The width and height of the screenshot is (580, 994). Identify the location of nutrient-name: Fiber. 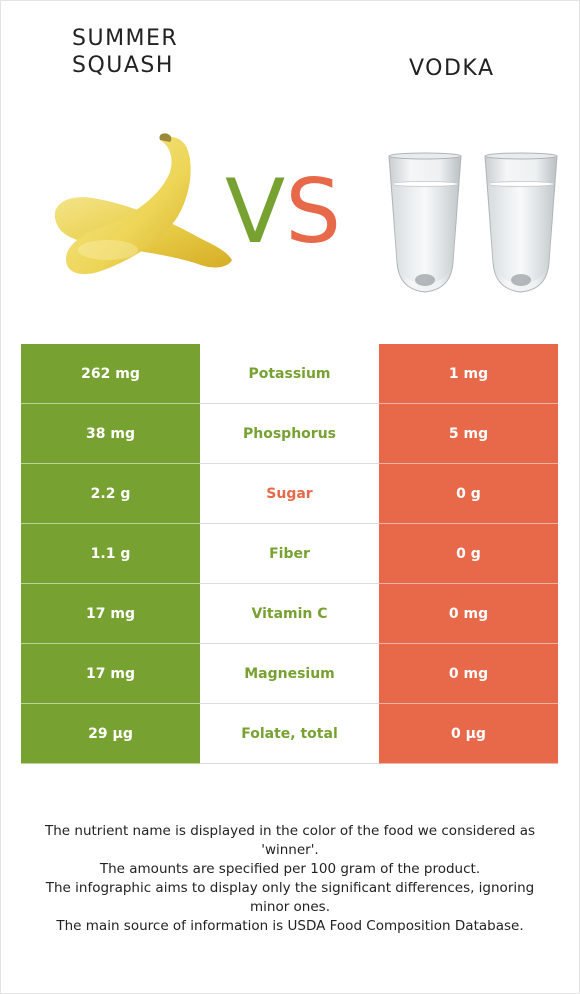
(289, 554).